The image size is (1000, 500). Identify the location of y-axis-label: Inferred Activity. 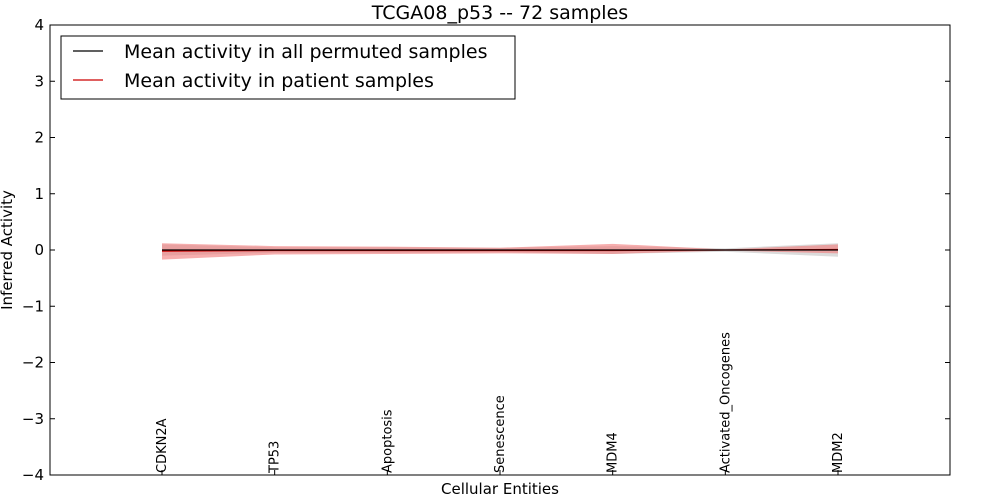
(8, 250).